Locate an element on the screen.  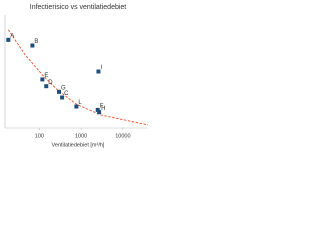
chart-title: Infectierisico vs ventilatiedebiet is located at coordinates (78, 7).